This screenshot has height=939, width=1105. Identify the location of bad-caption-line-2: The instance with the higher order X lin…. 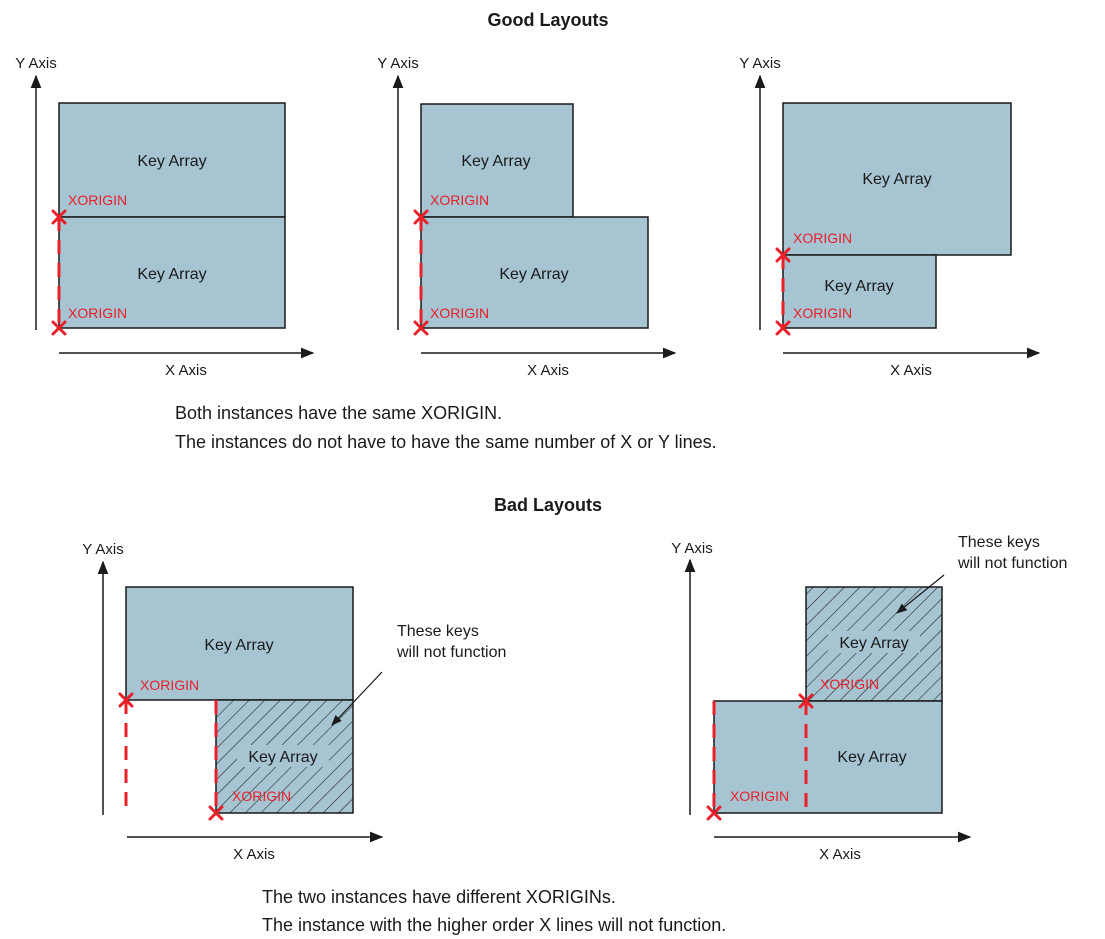
(494, 925).